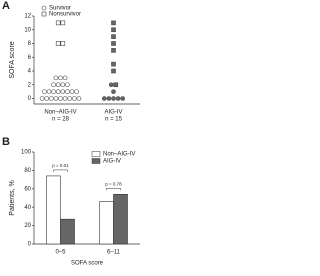 The image size is (320, 276). Describe the element at coordinates (27, 171) in the screenshot. I see `y-tick-label: 80` at that location.